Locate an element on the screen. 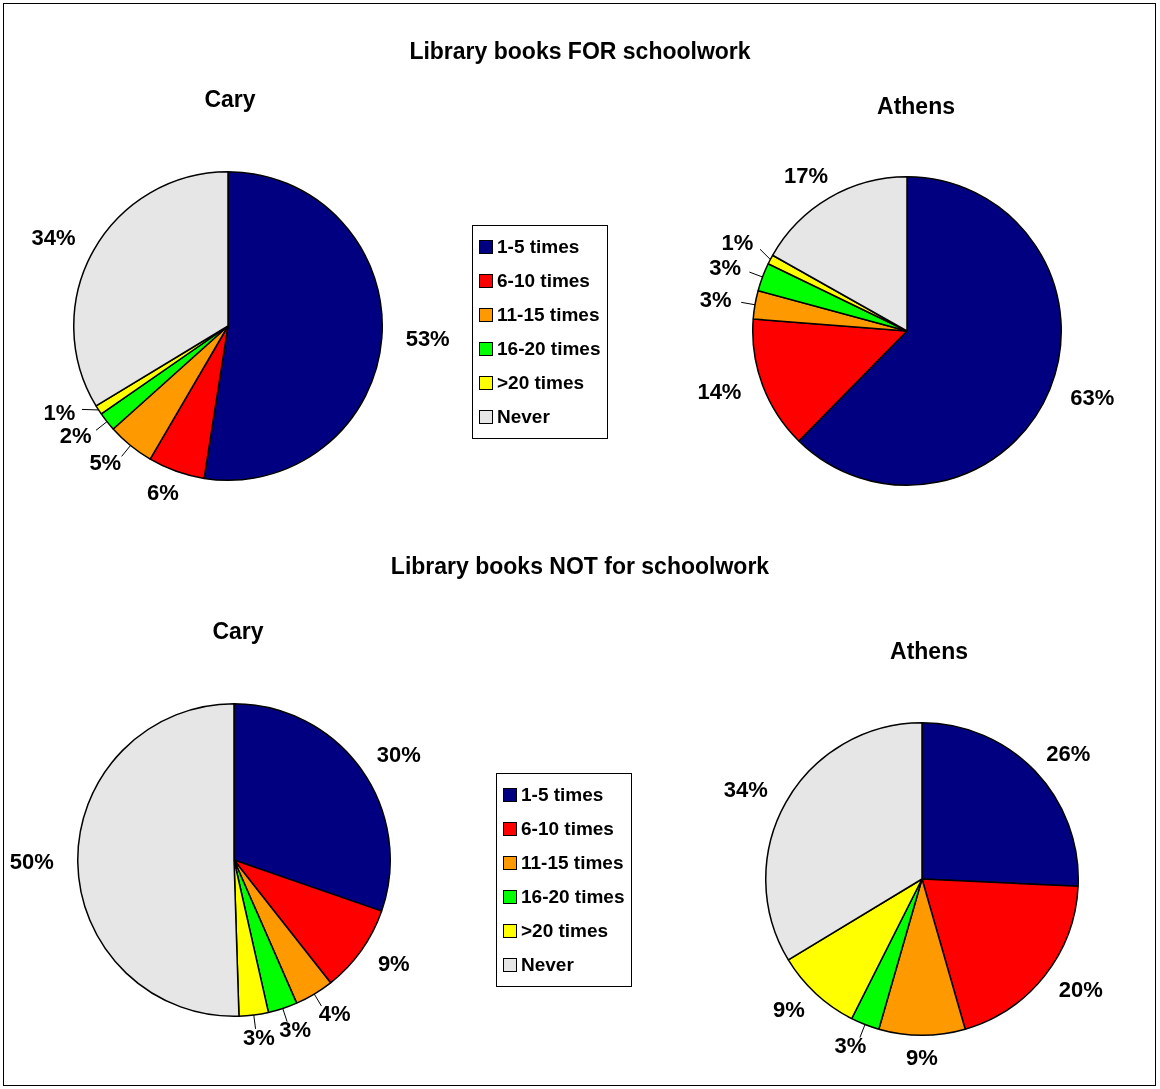 The image size is (1160, 1089). data-label: 20% is located at coordinates (1080, 989).